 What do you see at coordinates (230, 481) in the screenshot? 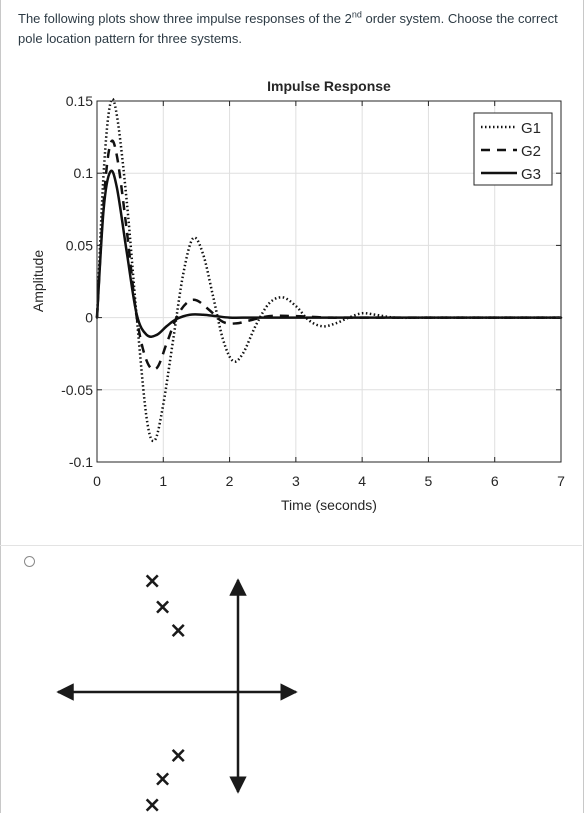
I see `x-tick-label: 2` at bounding box center [230, 481].